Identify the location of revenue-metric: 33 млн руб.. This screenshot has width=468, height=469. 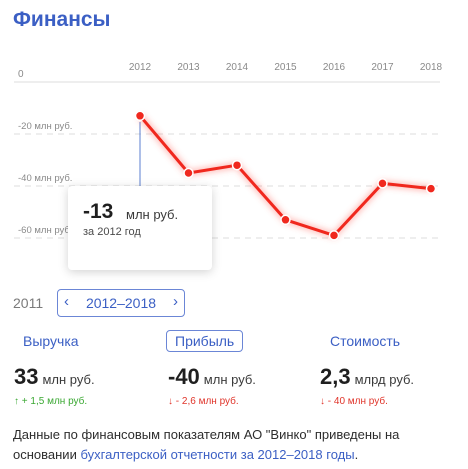
(54, 377).